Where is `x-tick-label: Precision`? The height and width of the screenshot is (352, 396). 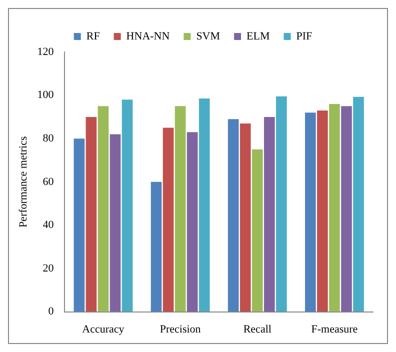
x-tick-label: Precision is located at coordinates (181, 329).